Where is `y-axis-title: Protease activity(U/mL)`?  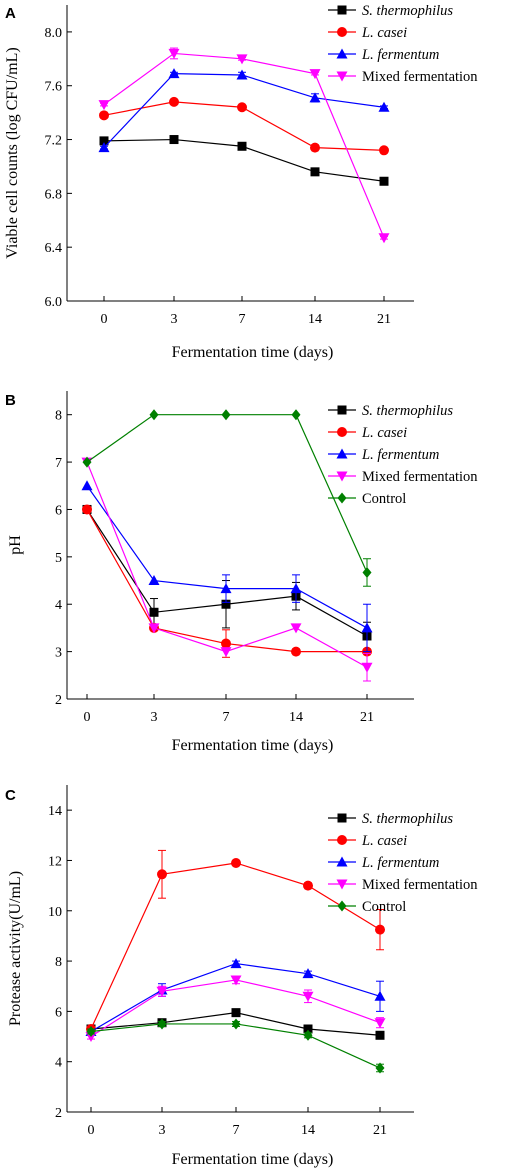 y-axis-title: Protease activity(U/mL) is located at coordinates (15, 948).